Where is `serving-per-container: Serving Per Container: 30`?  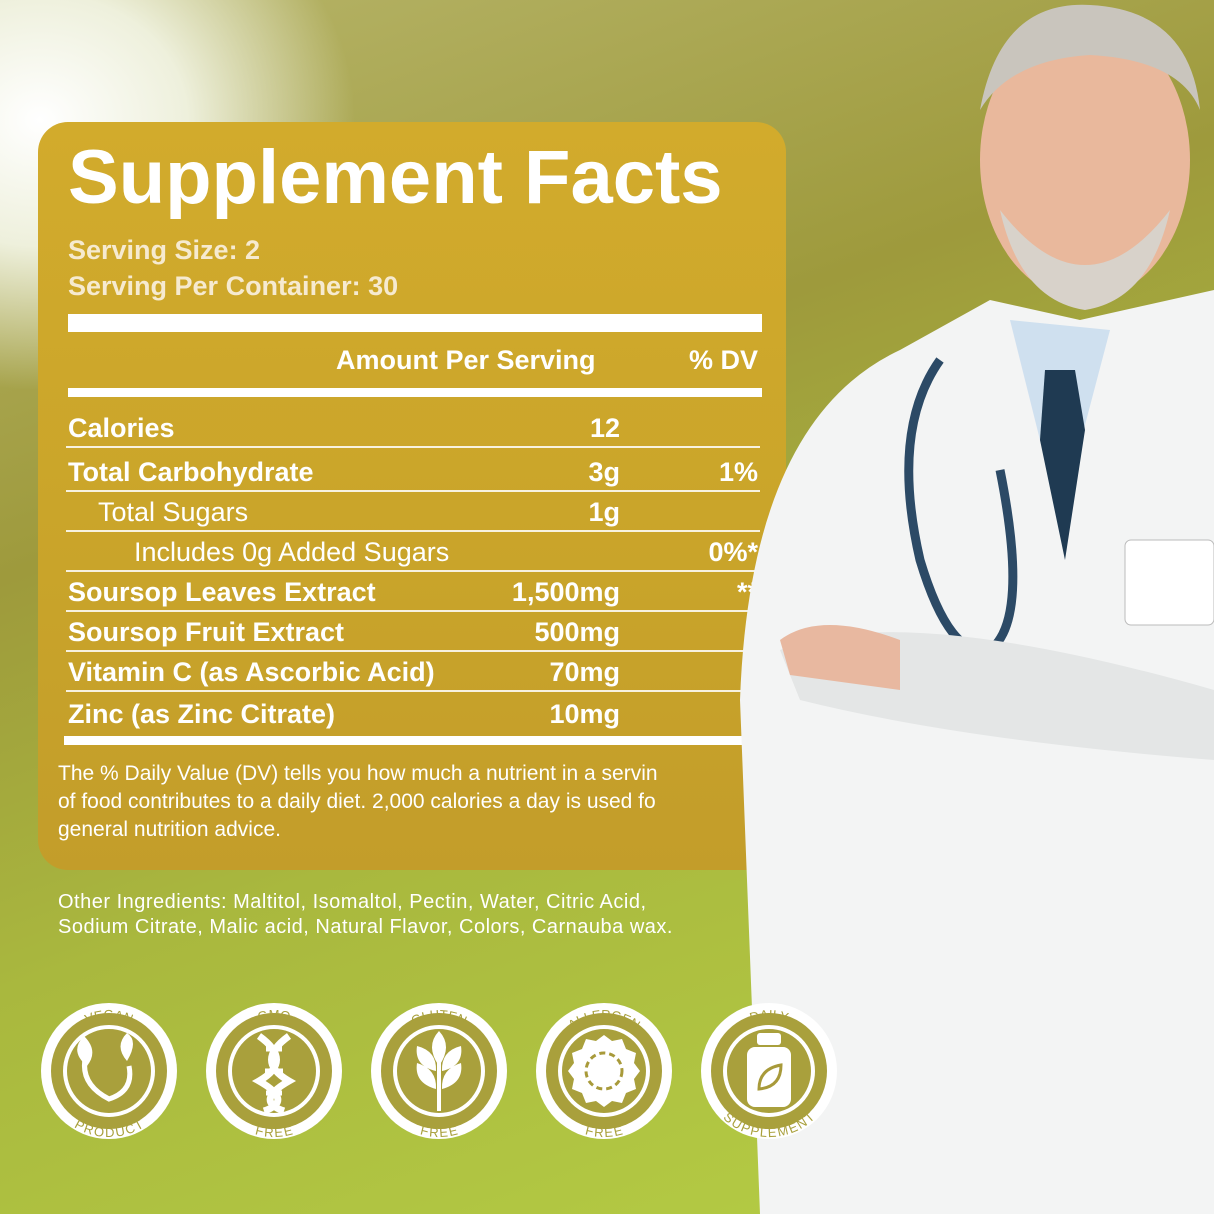 serving-per-container: Serving Per Container: 30 is located at coordinates (233, 286).